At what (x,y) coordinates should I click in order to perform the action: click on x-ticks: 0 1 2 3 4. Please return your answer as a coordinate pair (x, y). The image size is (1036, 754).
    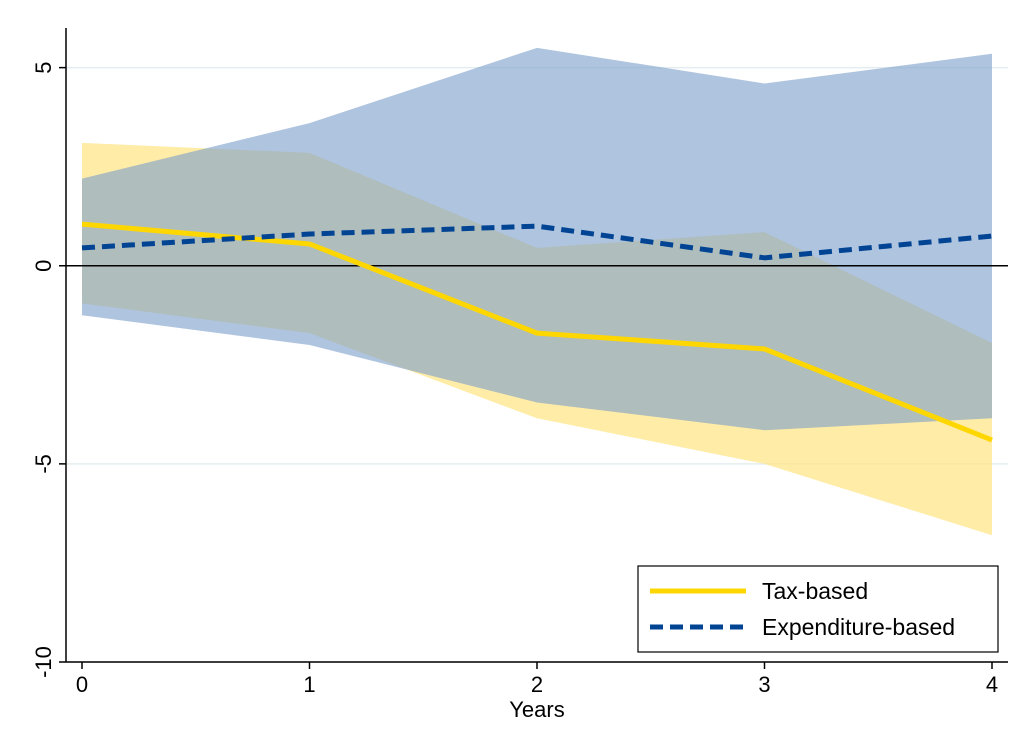
    Looking at the image, I should click on (537, 679).